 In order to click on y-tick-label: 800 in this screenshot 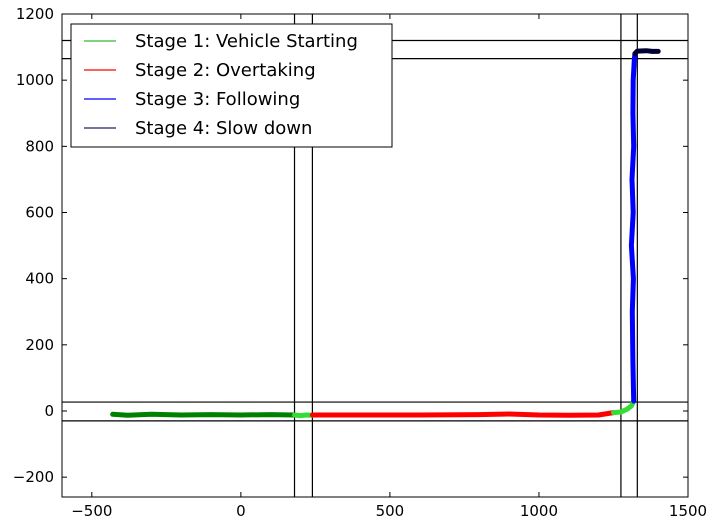, I will do `click(39, 146)`.